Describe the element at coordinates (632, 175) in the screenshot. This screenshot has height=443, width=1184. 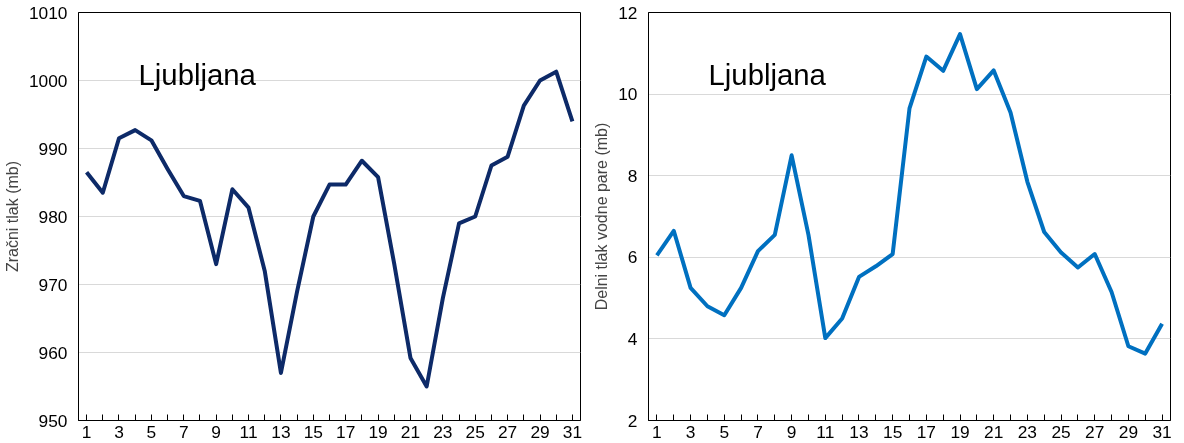
I see `y-tick-label: 8` at that location.